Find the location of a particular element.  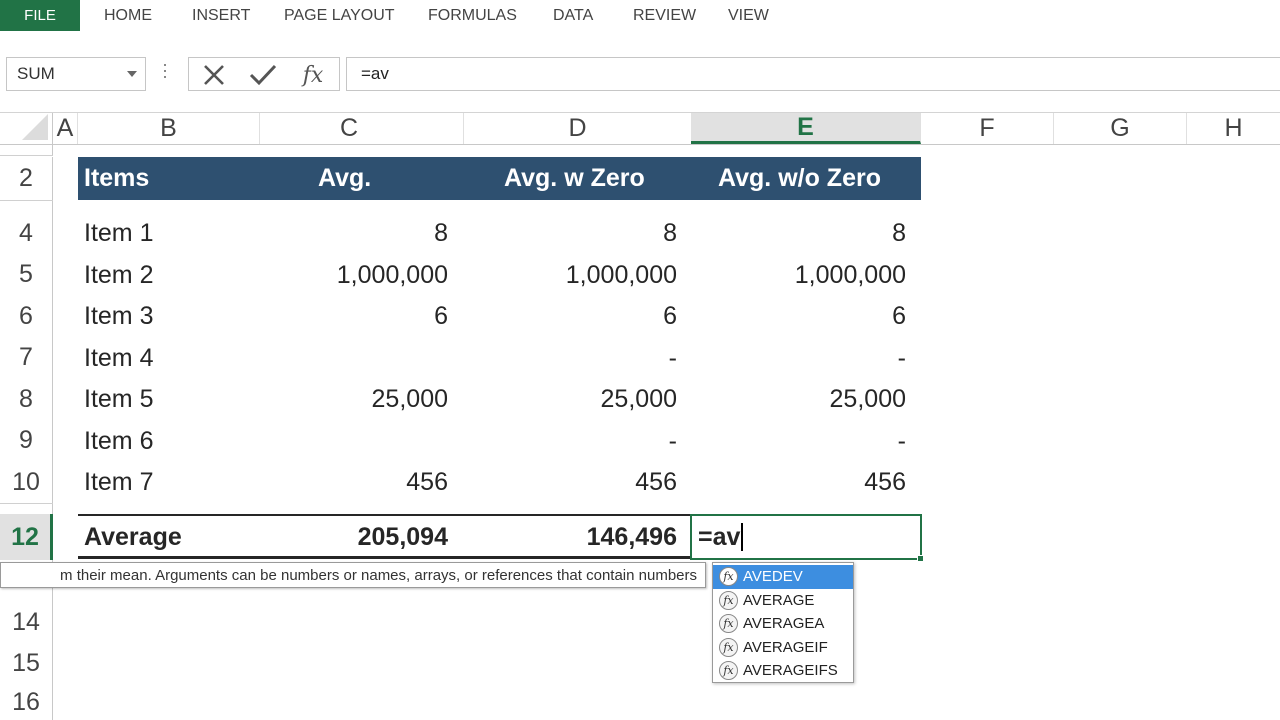

row-header-10: 10 is located at coordinates (26, 482).